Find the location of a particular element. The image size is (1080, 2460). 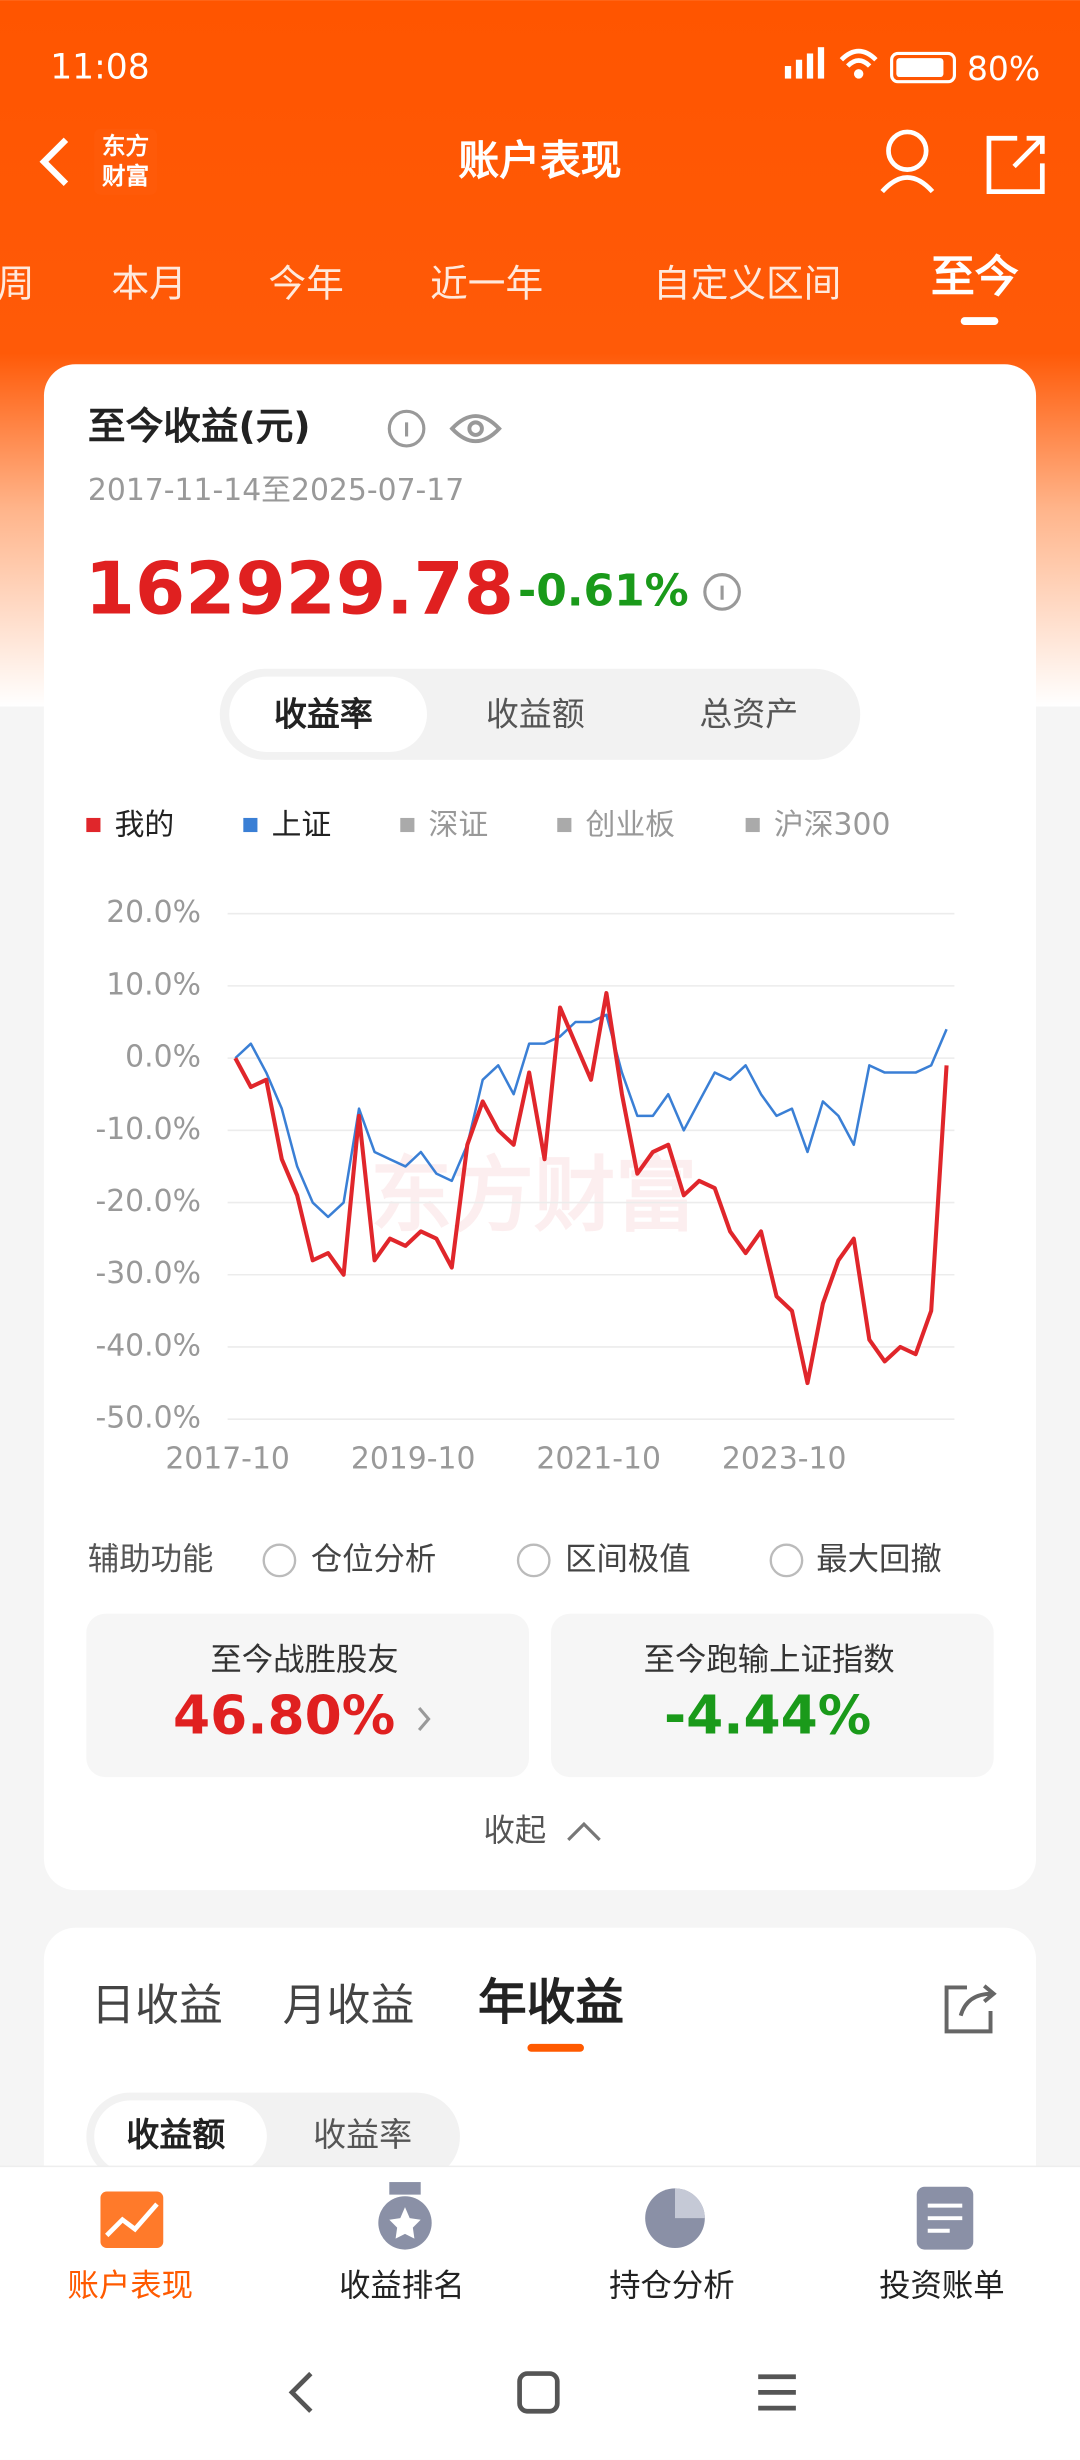

caret is located at coordinates (584, 1831).